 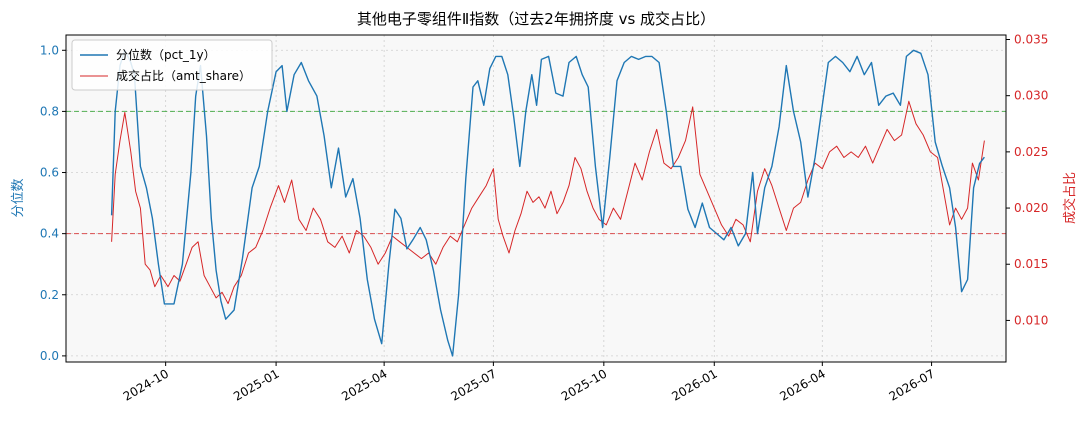 What do you see at coordinates (1031, 320) in the screenshot?
I see `y-right-tick-label: 0.010` at bounding box center [1031, 320].